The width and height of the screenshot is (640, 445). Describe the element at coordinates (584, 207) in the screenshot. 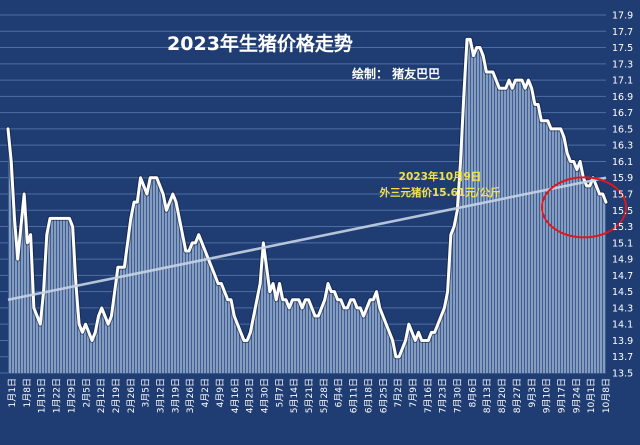

I see `highlight-circle` at that location.